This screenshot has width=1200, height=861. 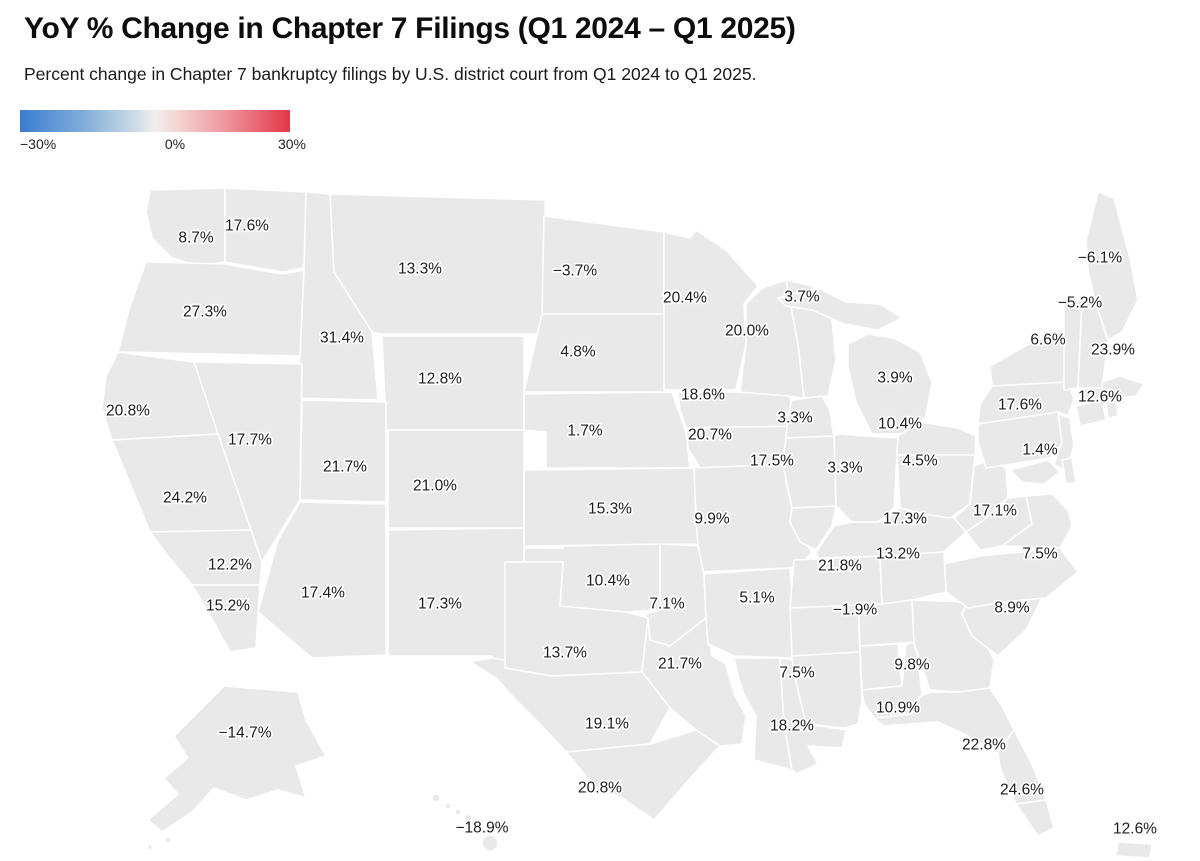 I want to click on region-label-new-mexico: 17.3%, so click(x=440, y=604).